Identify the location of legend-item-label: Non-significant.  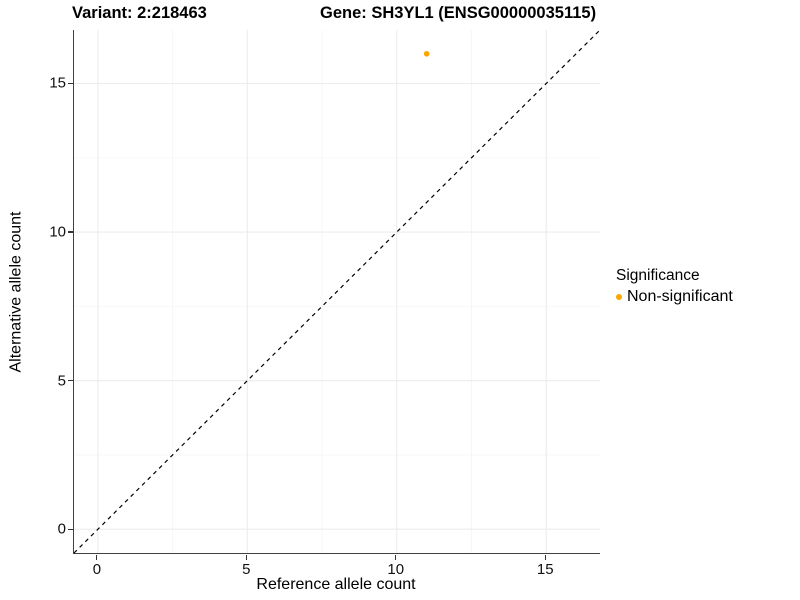
(680, 296).